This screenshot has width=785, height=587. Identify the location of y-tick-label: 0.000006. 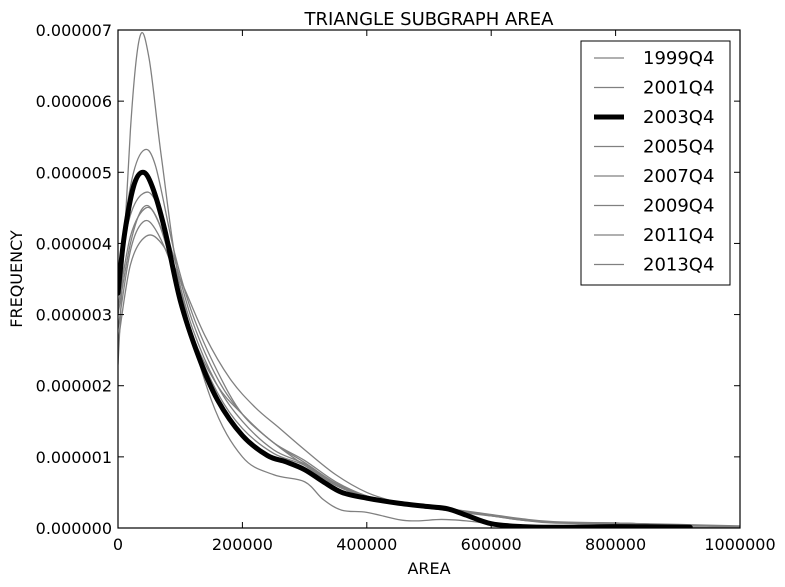
(74, 101).